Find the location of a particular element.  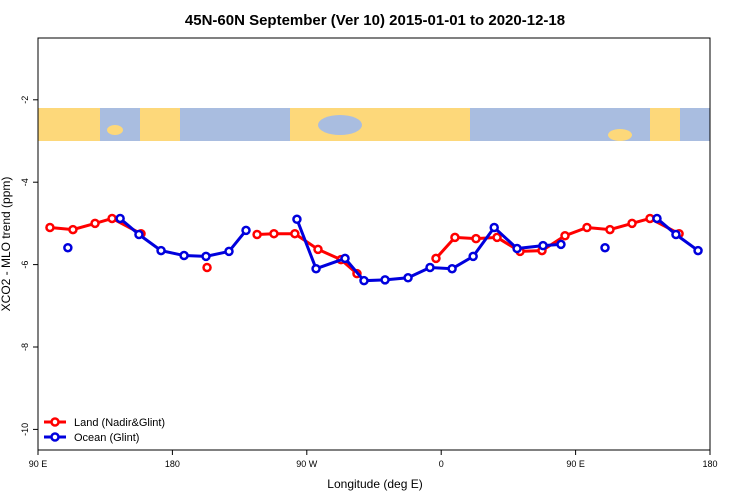

legend-label: Ocean (Glint) is located at coordinates (106, 438).